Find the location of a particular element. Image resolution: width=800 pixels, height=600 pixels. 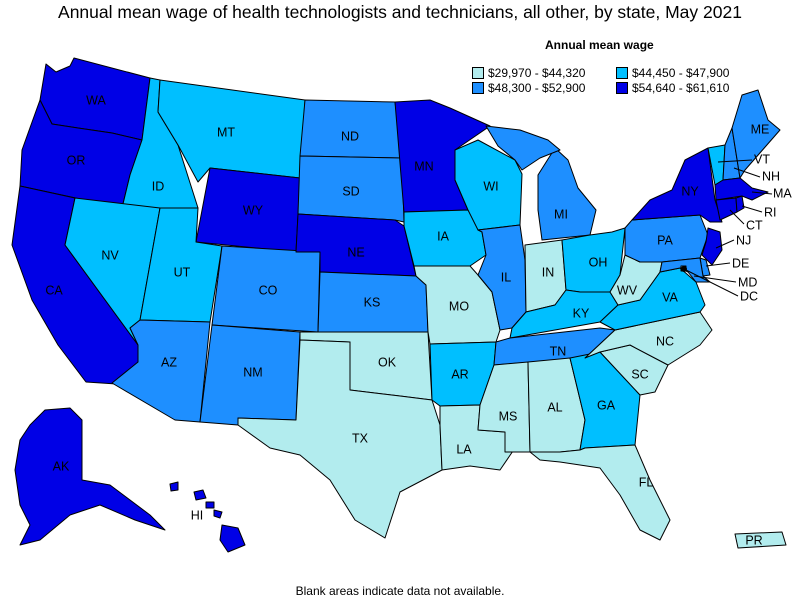

state-MI is located at coordinates (567, 194).